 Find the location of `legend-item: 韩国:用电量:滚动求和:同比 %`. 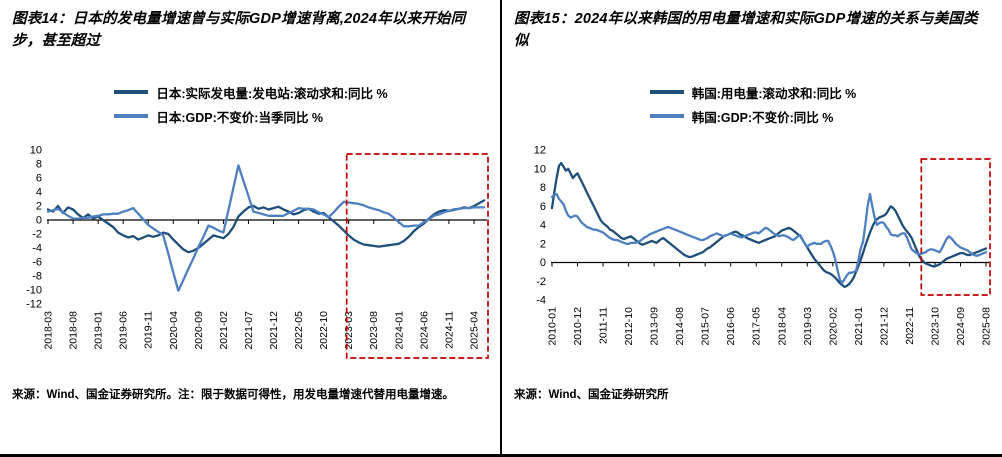

legend-item: 韩国:用电量:滚动求和:同比 % is located at coordinates (753, 92).